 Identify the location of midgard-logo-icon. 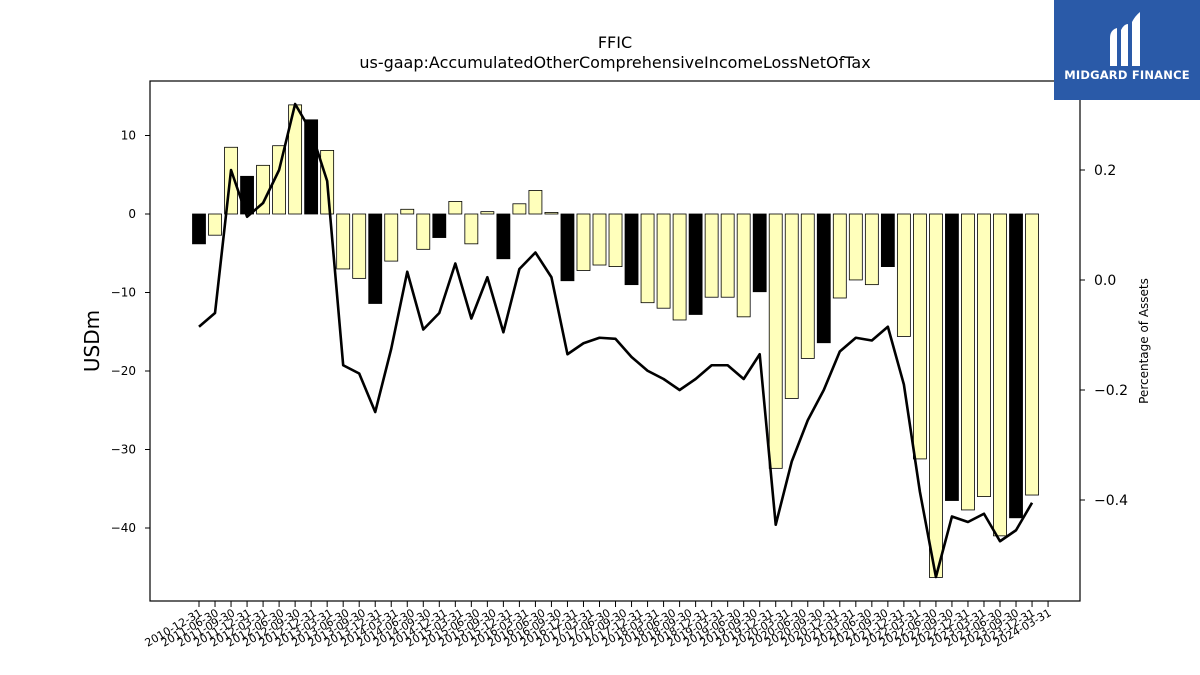
(1125, 39).